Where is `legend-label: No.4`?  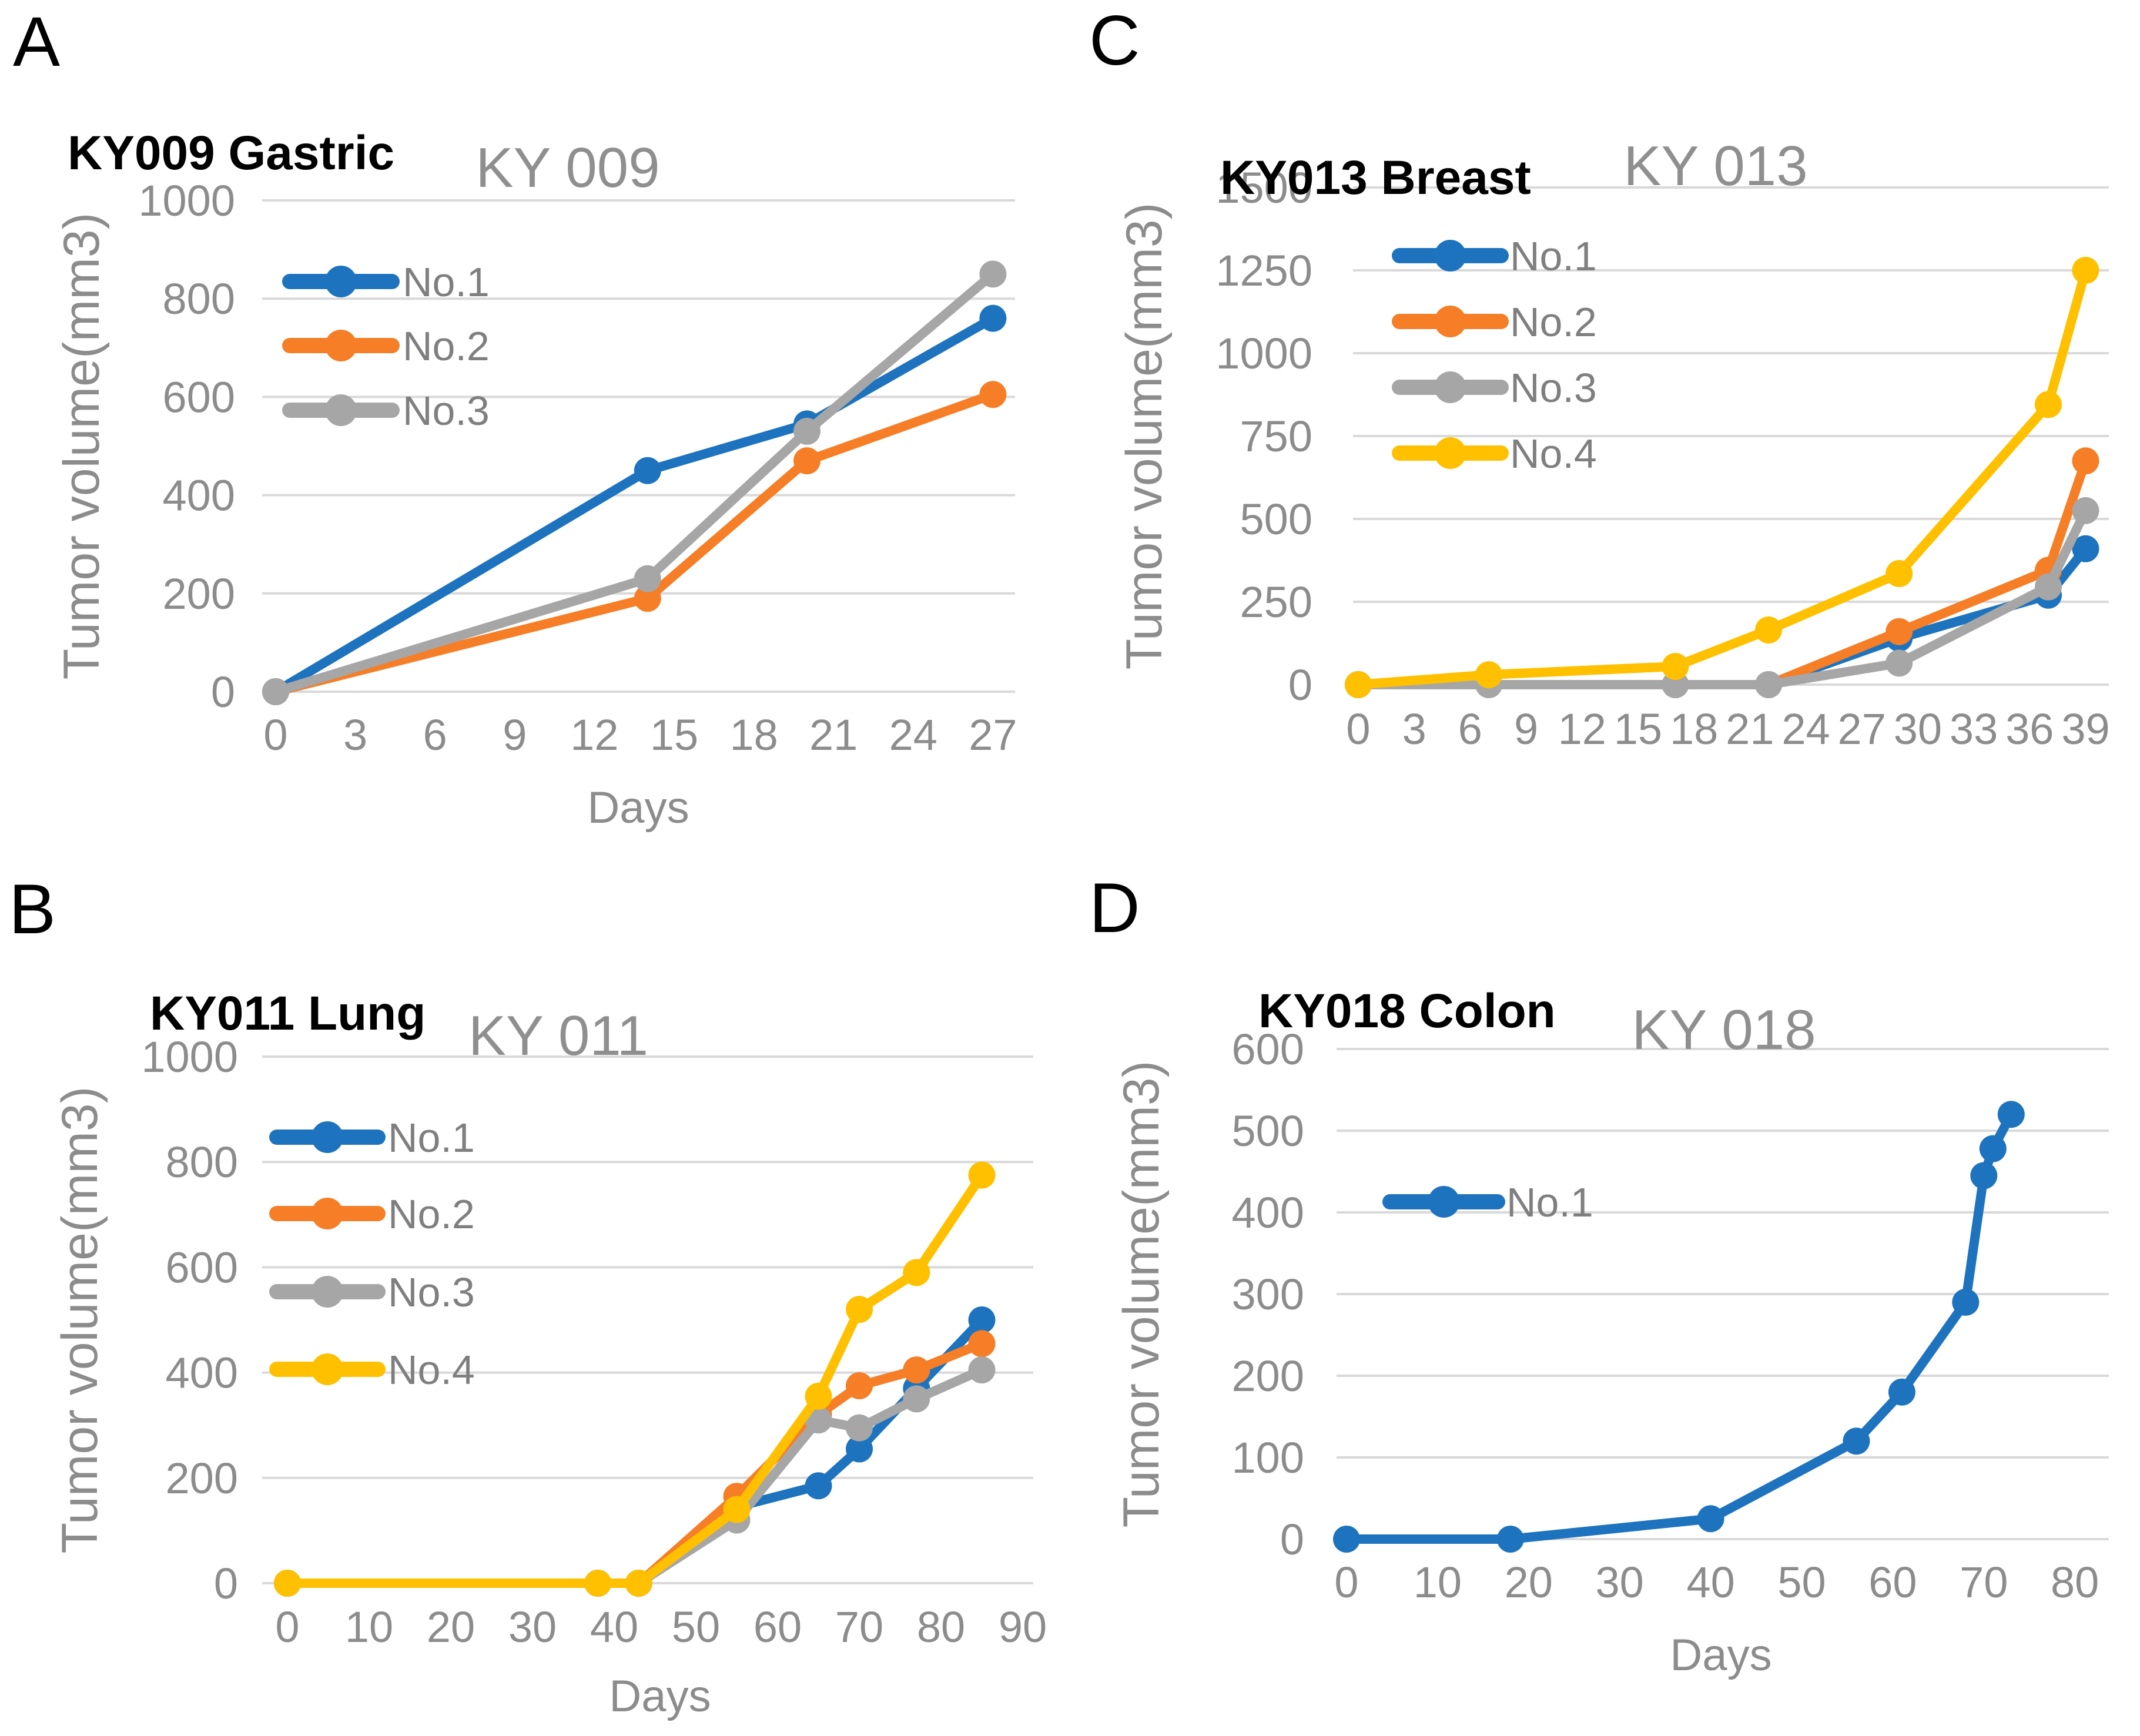
legend-label: No.4 is located at coordinates (1554, 454).